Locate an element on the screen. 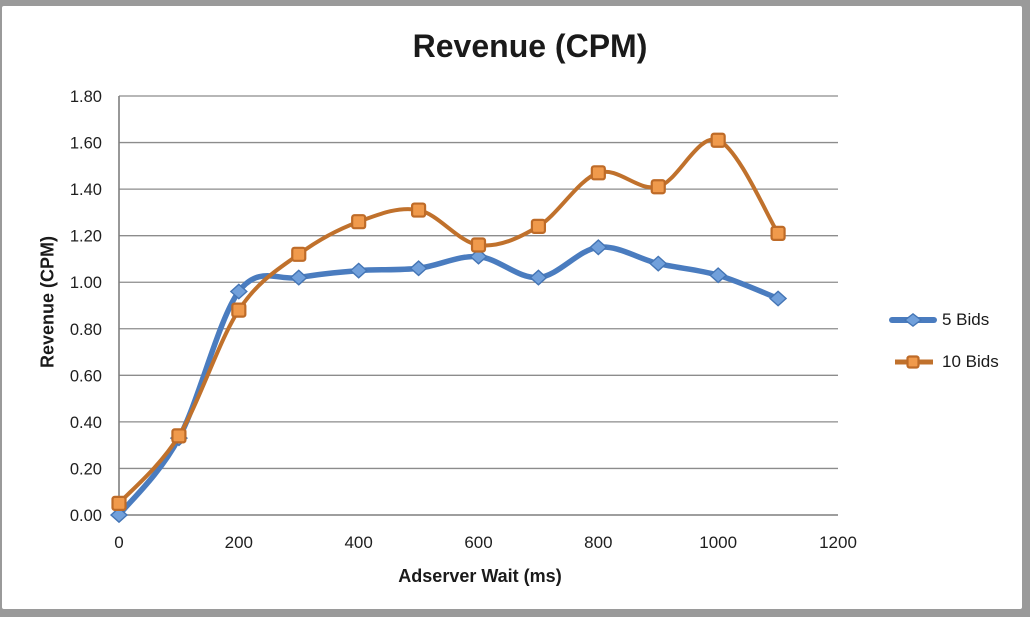 The image size is (1030, 617). chart-title: Revenue (CPM) is located at coordinates (530, 46).